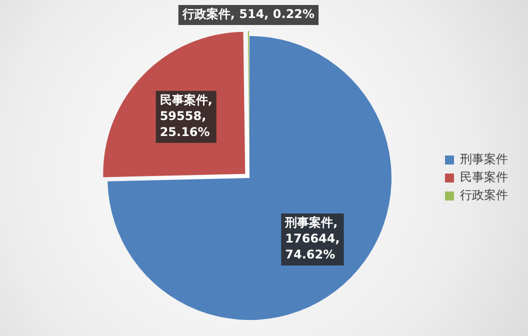 This screenshot has width=528, height=336. What do you see at coordinates (248, 14) in the screenshot?
I see `data-label: 行政案件, 514, 0.22%` at bounding box center [248, 14].